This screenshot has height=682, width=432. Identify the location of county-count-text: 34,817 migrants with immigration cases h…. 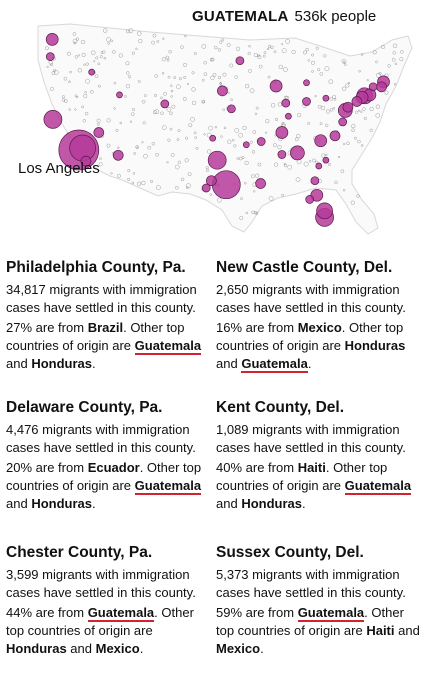
(108, 299).